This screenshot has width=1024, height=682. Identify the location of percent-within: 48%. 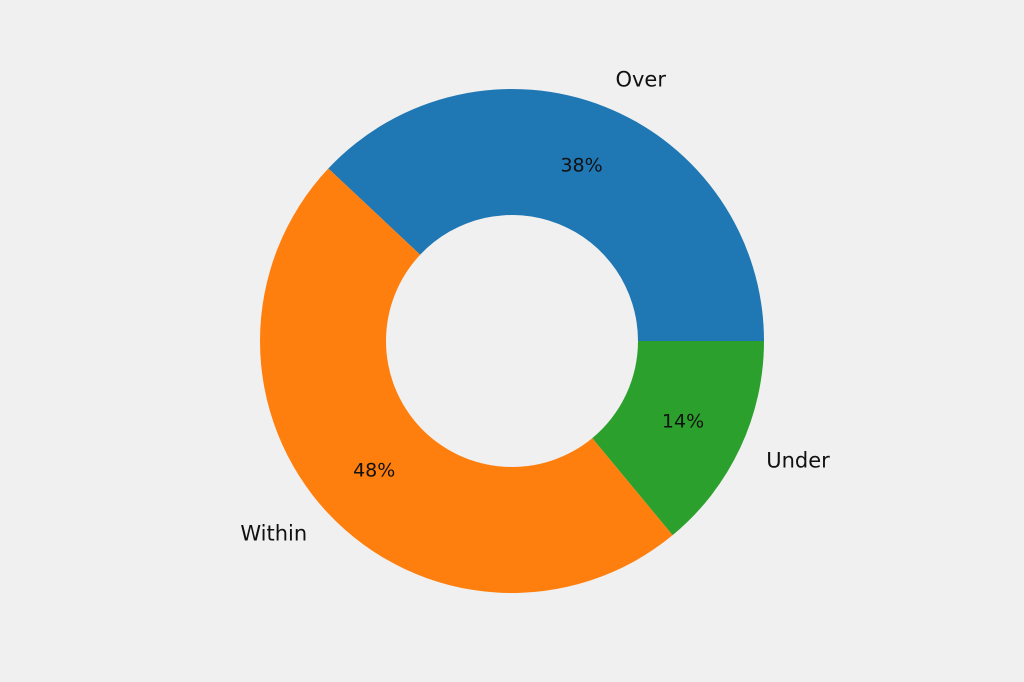
(374, 470).